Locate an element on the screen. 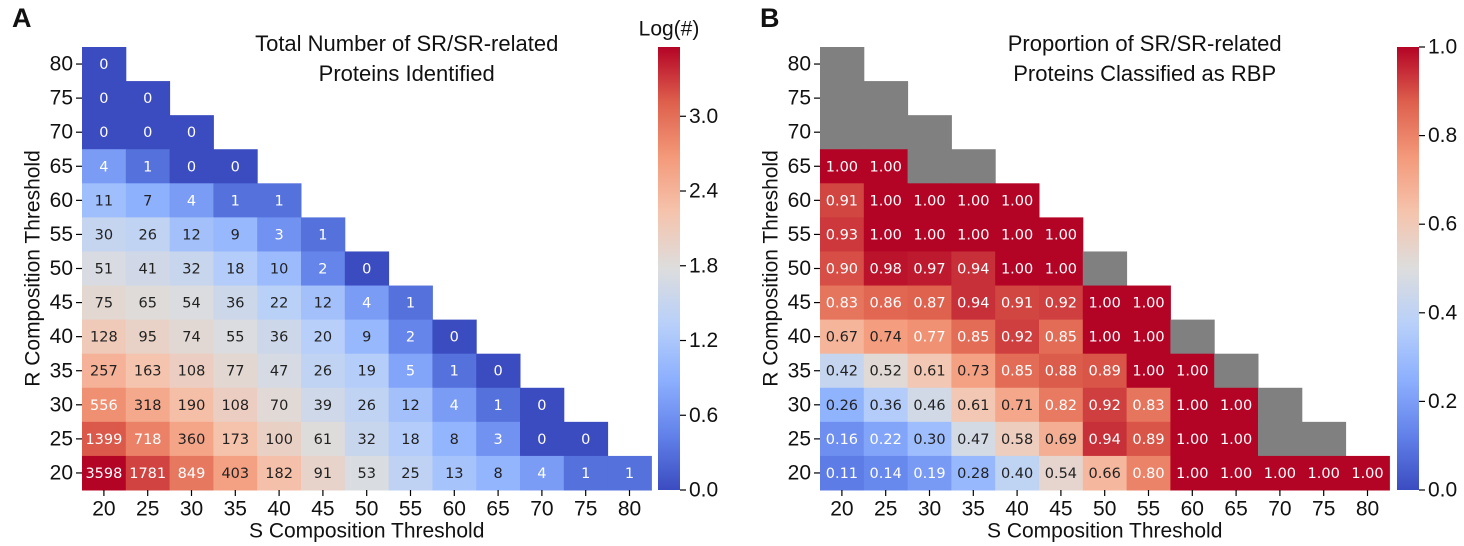  chart-title: Proteins Classified as RBP is located at coordinates (1144, 73).